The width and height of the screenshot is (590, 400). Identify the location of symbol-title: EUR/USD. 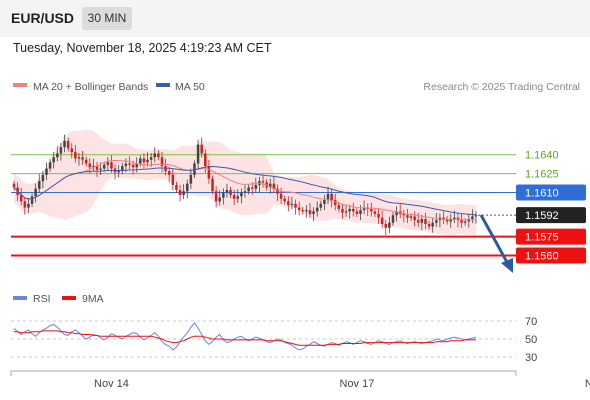
(43, 18).